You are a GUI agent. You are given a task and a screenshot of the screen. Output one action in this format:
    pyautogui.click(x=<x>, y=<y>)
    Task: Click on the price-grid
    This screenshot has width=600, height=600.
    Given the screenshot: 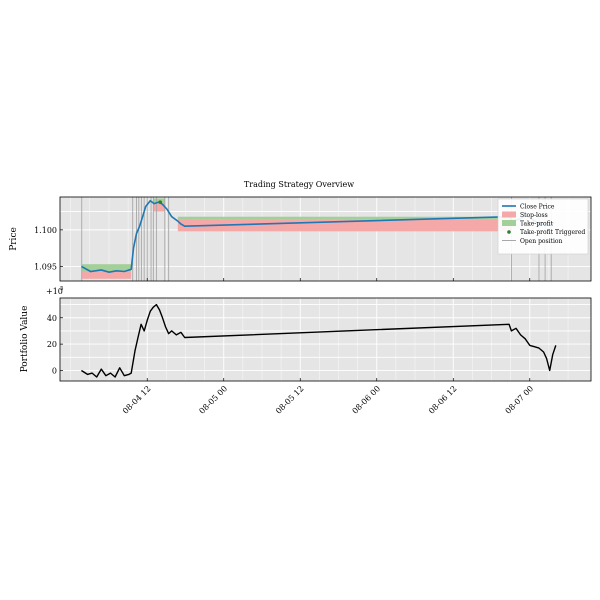 What is the action you would take?
    pyautogui.click(x=325, y=239)
    